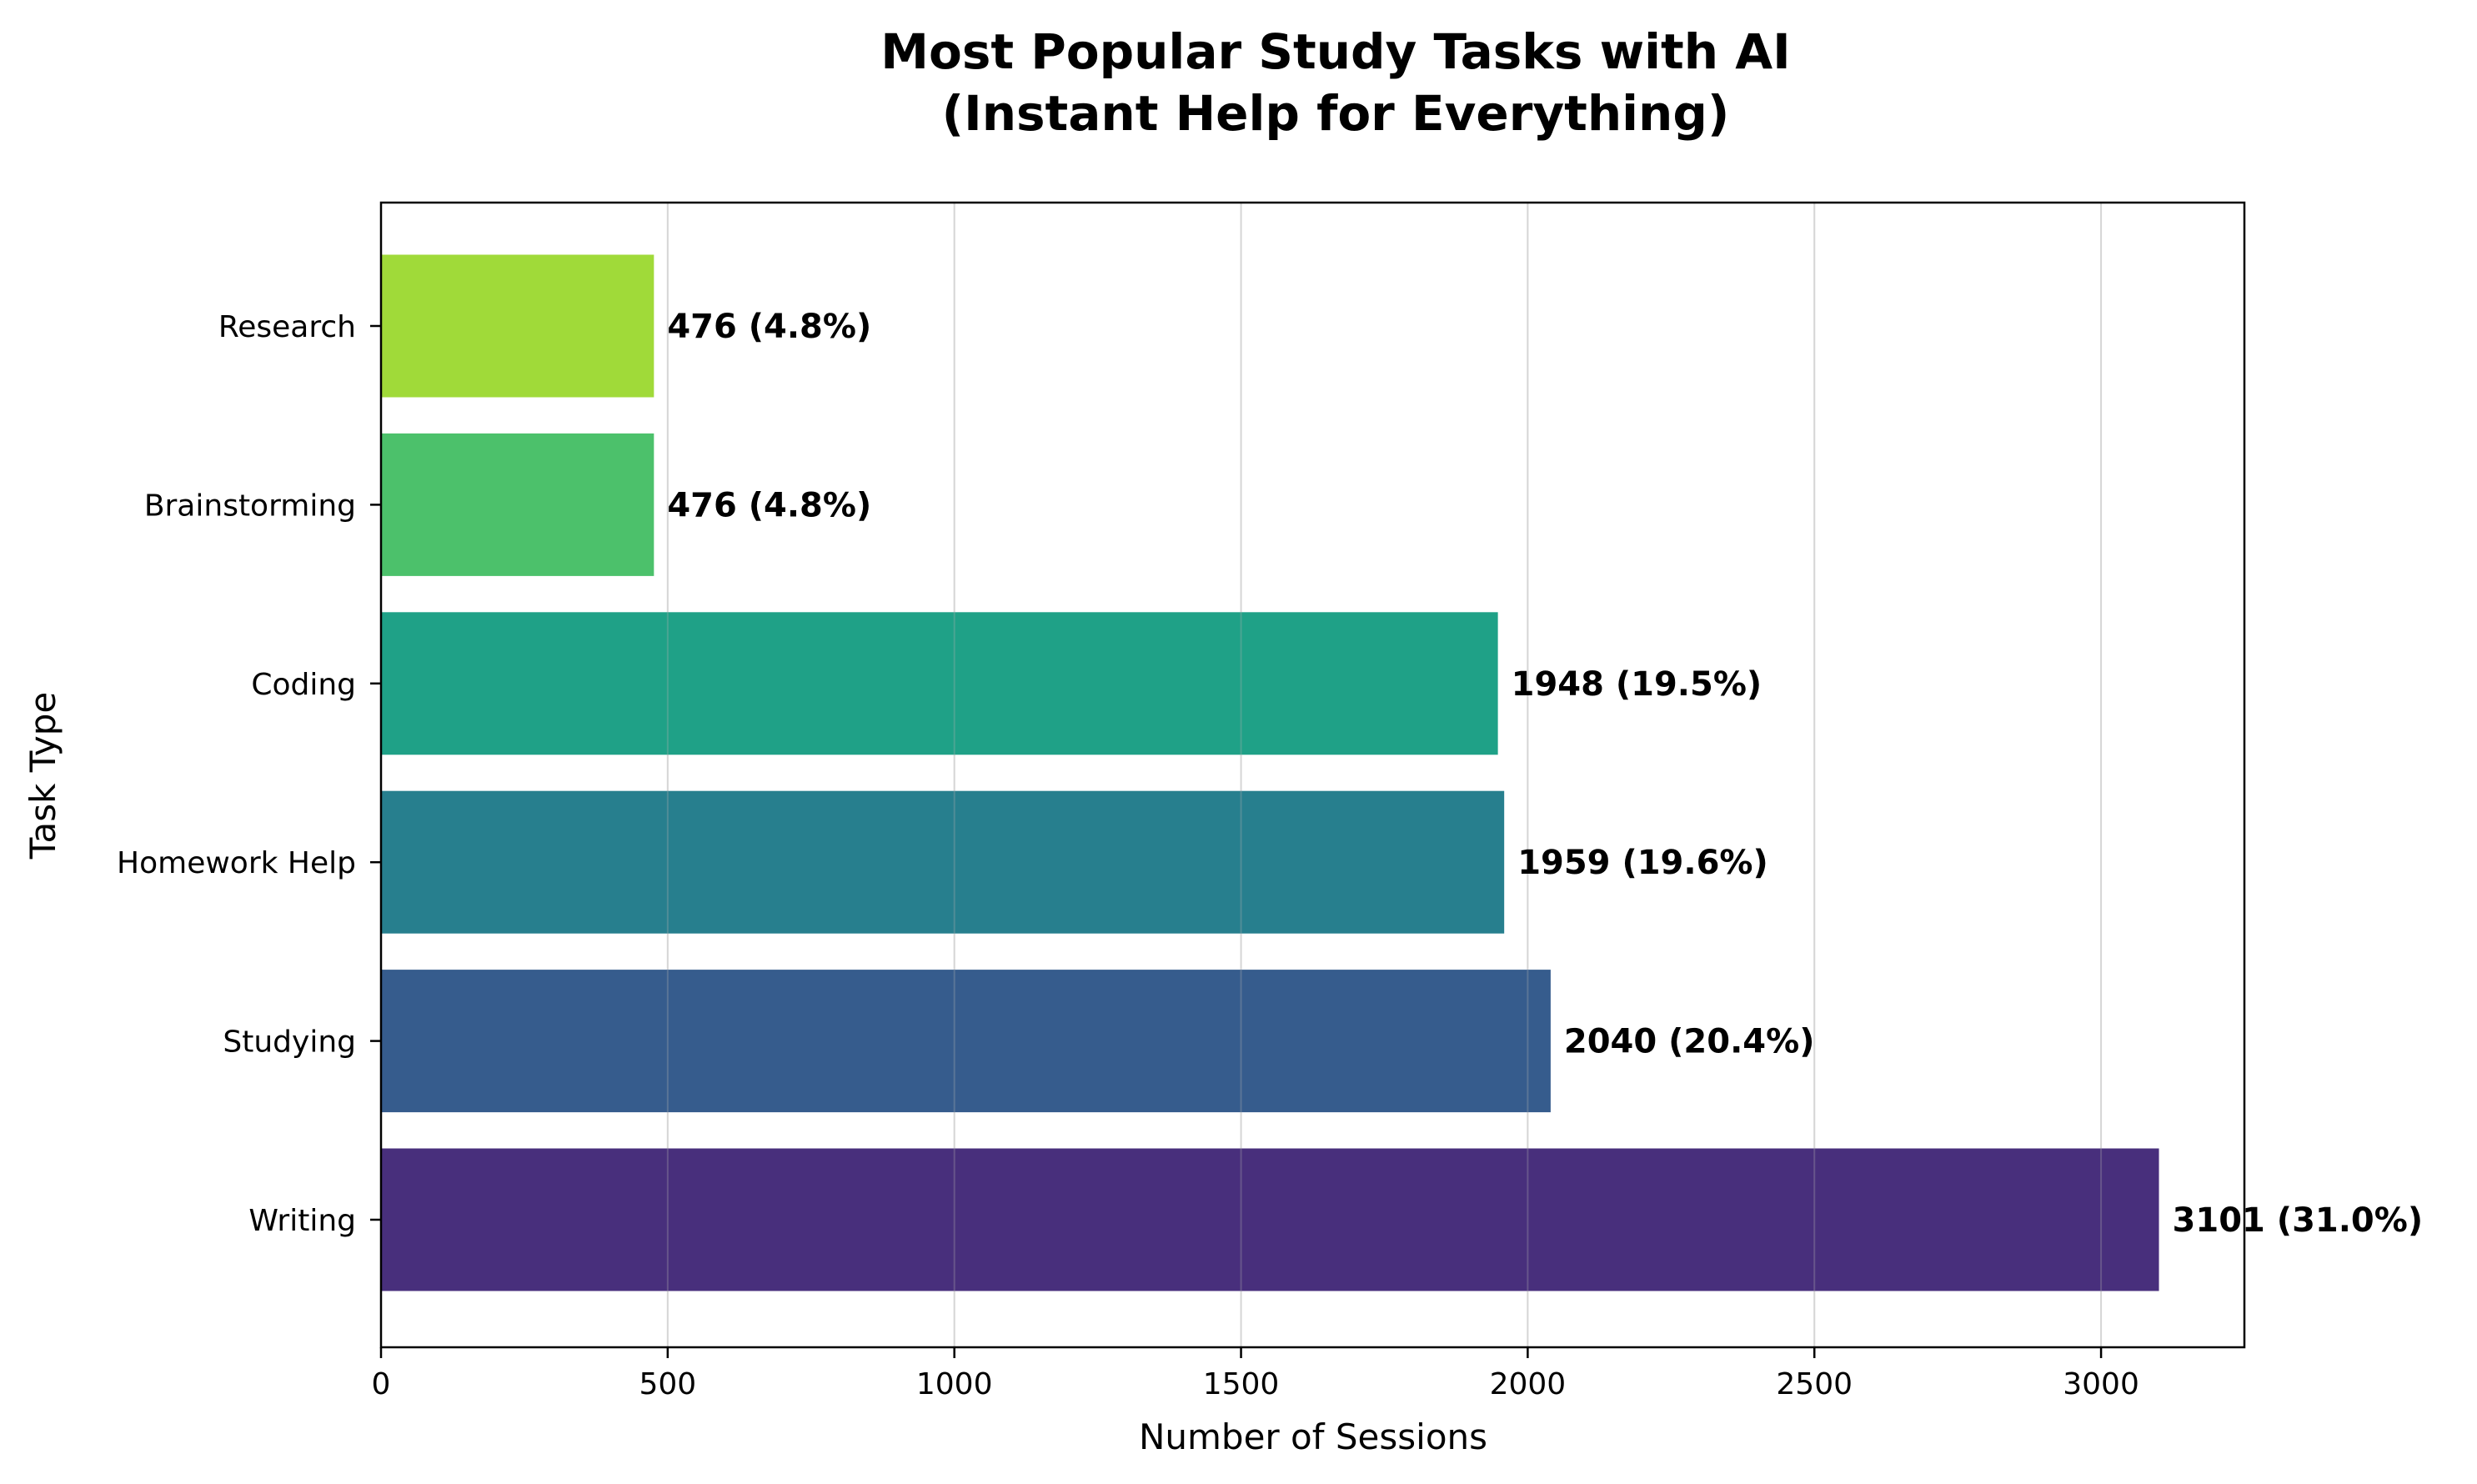 The height and width of the screenshot is (1484, 2477). Describe the element at coordinates (382, 1384) in the screenshot. I see `x-tick-label: 0` at that location.